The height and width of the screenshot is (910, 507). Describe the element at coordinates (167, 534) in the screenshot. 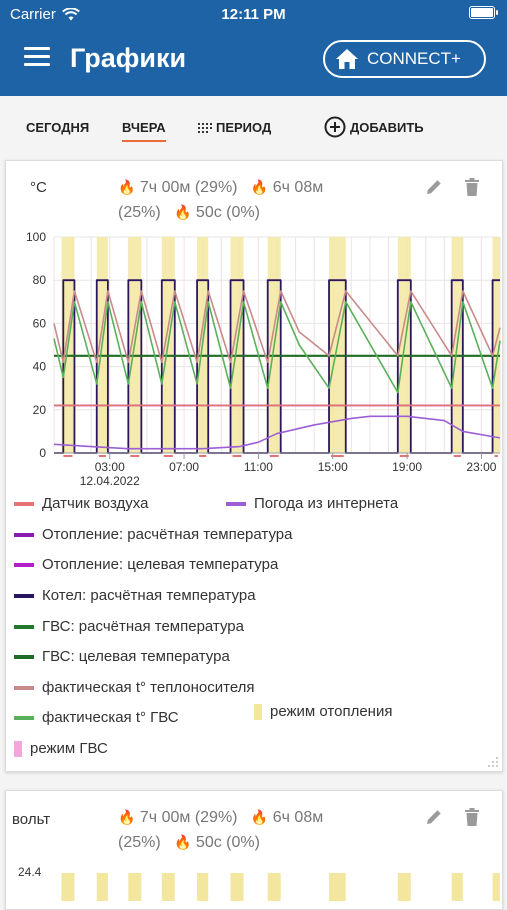

I see `legend-label: Отопление: расчётная температура` at that location.